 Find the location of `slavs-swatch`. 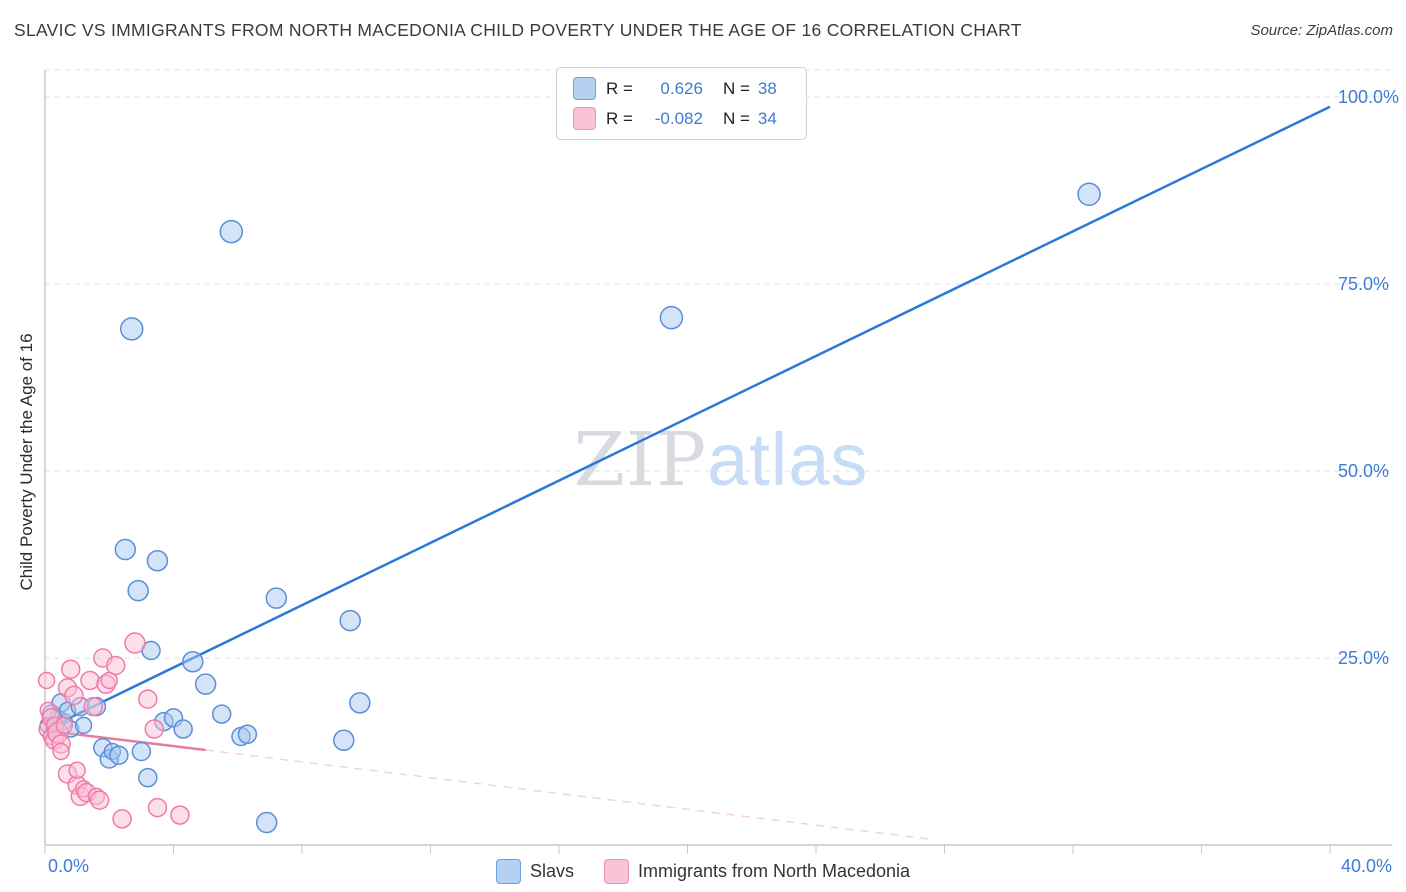

slavs-swatch is located at coordinates (508, 871).